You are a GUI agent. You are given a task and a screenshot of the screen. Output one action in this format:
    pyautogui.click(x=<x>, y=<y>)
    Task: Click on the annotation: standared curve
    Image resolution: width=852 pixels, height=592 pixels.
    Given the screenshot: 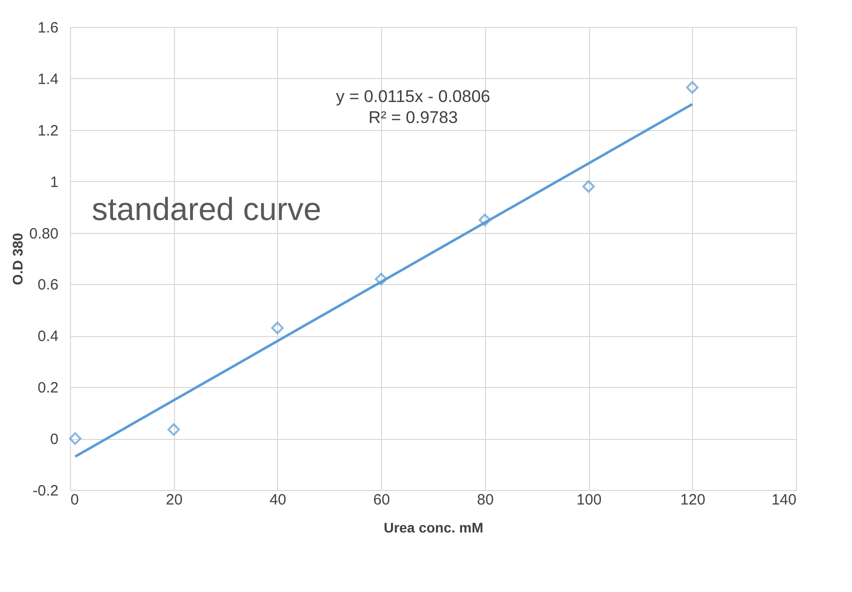 What is the action you would take?
    pyautogui.click(x=207, y=209)
    